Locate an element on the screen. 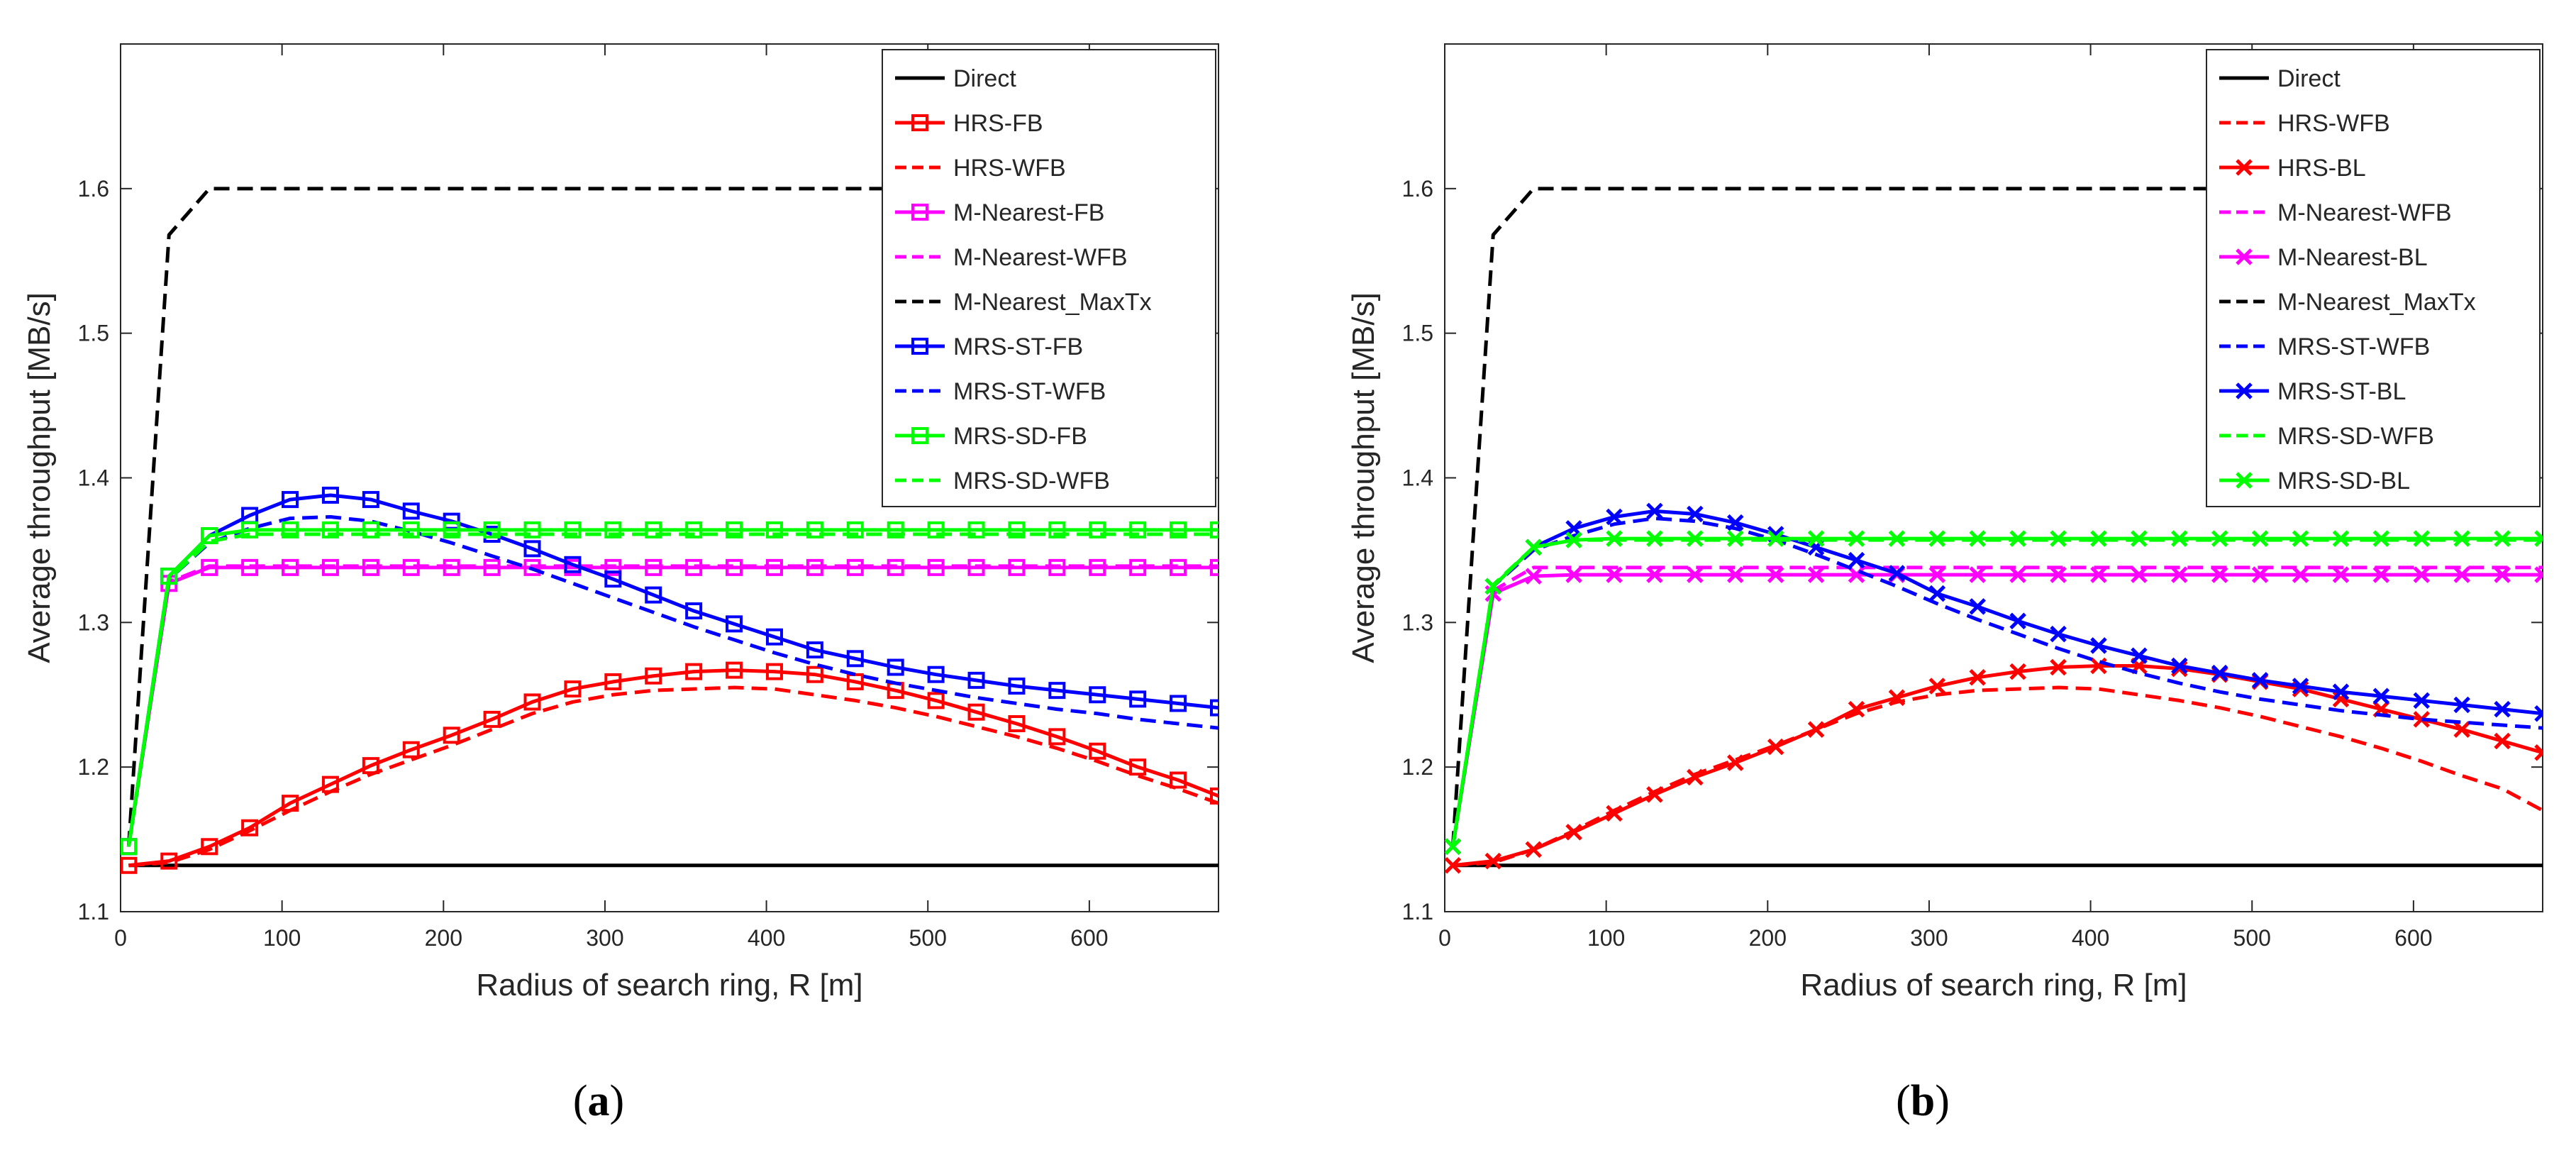 This screenshot has width=2576, height=1160. legend-label-hrs-fb: HRS-FB is located at coordinates (998, 123).